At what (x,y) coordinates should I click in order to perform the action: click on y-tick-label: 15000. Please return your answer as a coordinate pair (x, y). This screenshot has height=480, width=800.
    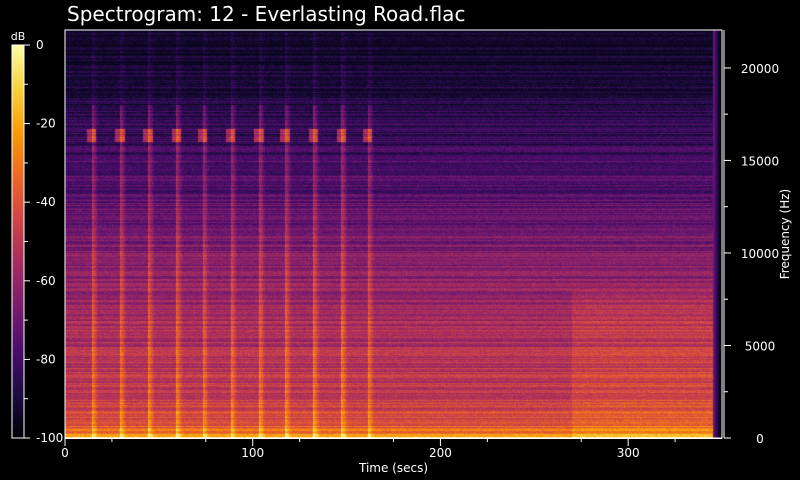
    Looking at the image, I should click on (760, 161).